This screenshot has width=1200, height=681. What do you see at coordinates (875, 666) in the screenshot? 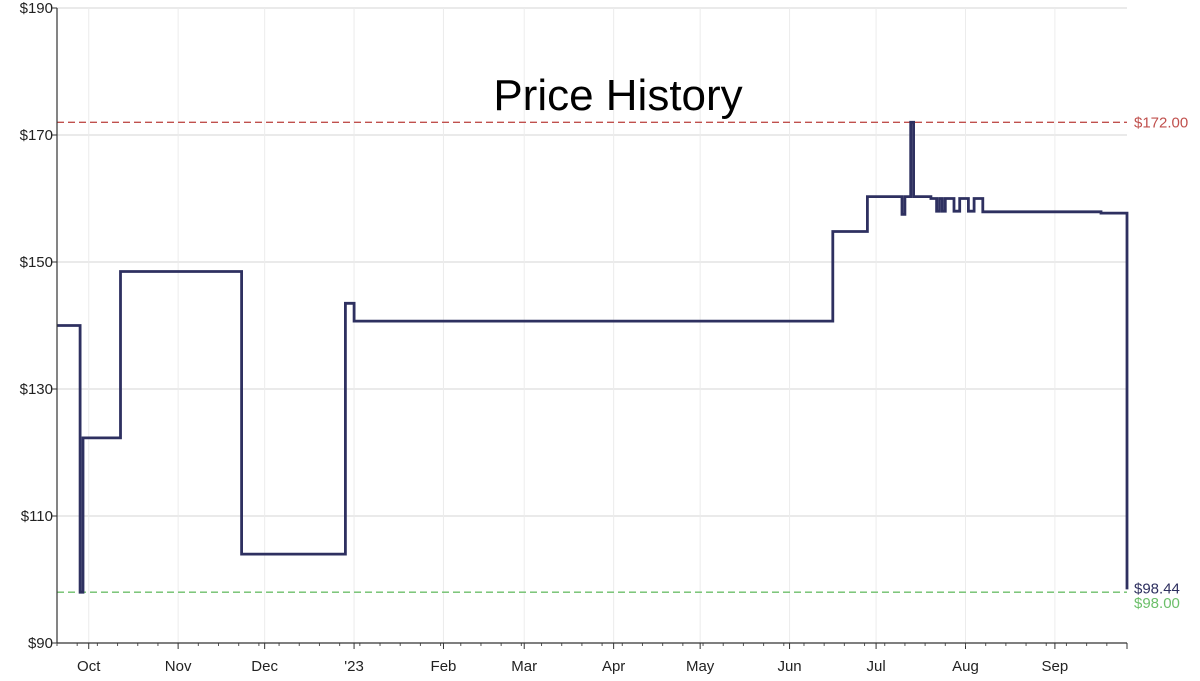
I see `x-tick-label: Jul` at bounding box center [875, 666].